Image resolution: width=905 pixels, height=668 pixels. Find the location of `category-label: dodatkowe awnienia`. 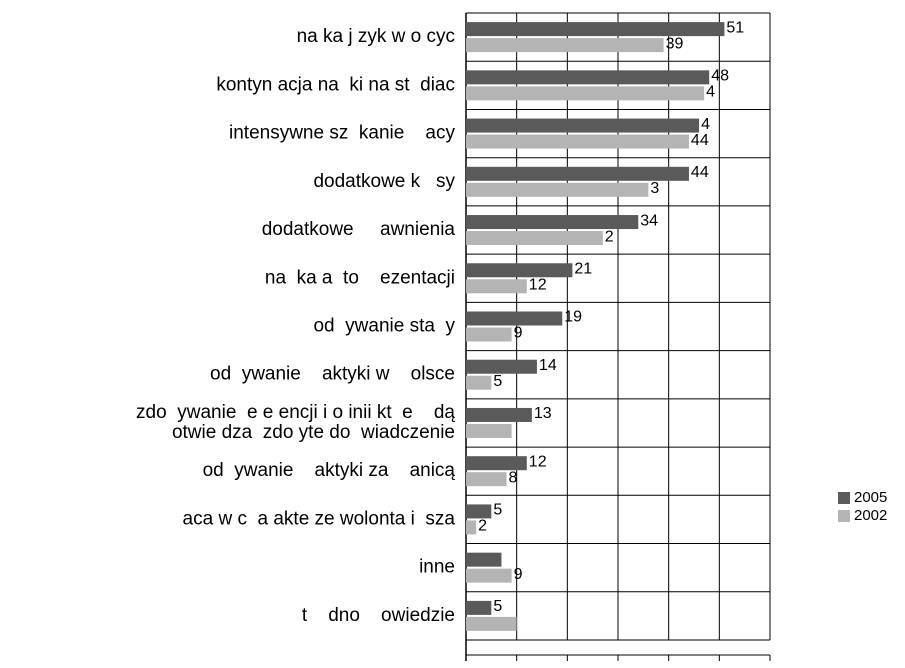

category-label: dodatkowe awnienia is located at coordinates (359, 229).